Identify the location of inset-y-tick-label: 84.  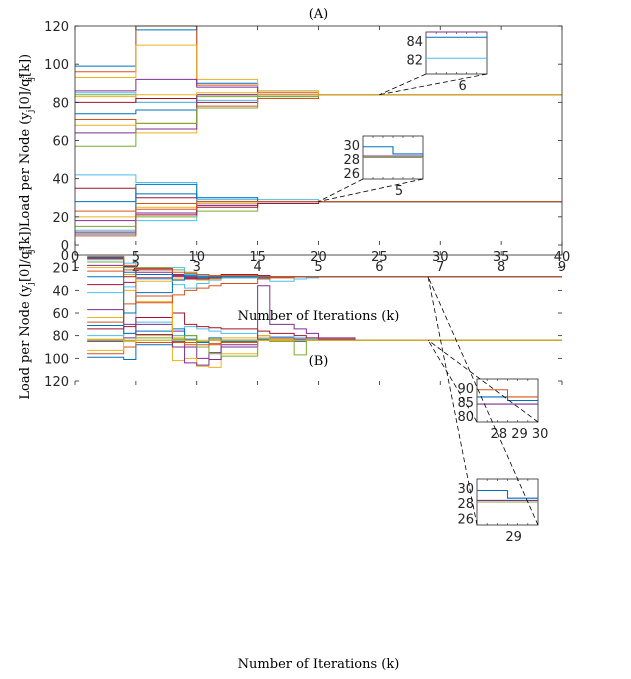
(414, 42).